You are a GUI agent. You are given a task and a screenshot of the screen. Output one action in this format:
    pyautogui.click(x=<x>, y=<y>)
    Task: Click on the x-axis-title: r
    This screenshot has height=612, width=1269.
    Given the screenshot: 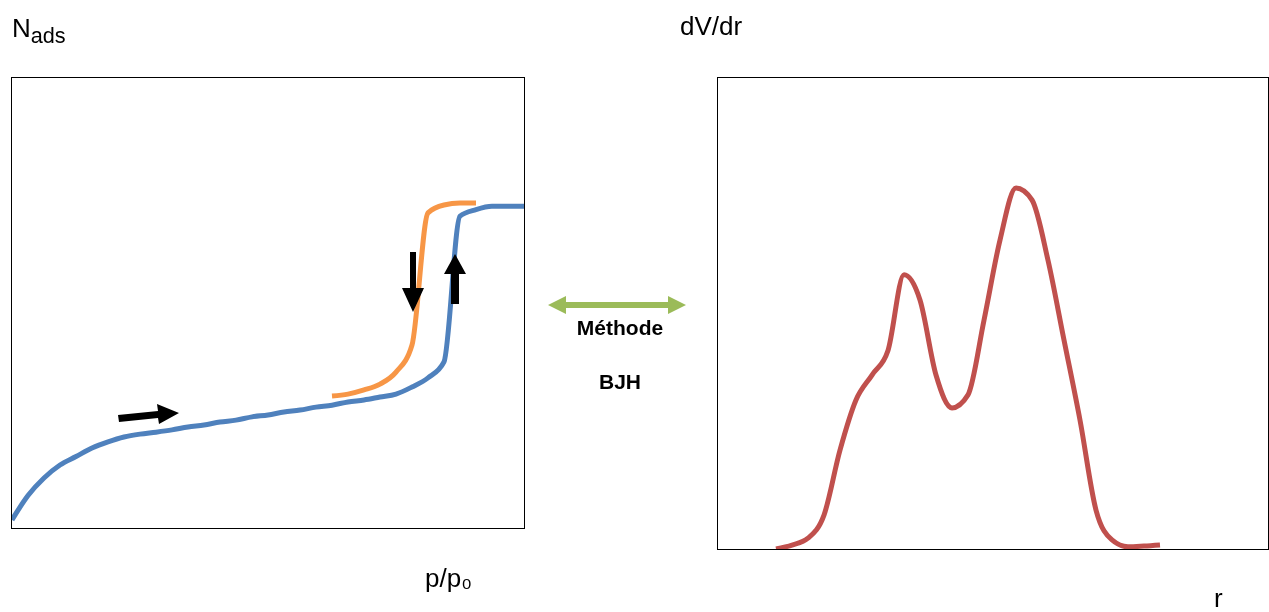 What is the action you would take?
    pyautogui.click(x=1218, y=597)
    